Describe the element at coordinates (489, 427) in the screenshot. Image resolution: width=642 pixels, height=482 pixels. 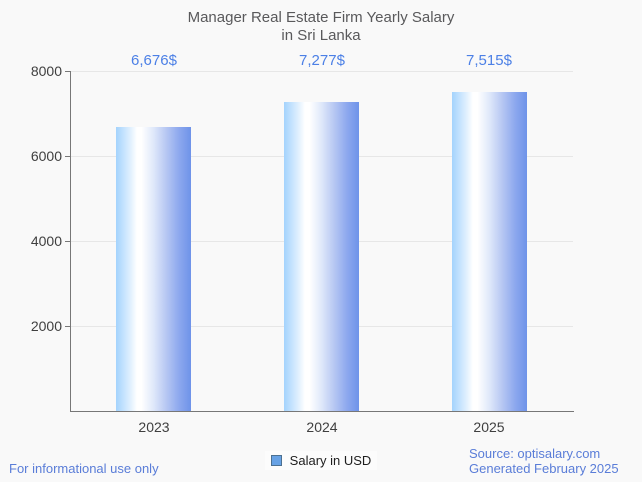
I see `xtick-label-2025: 2025` at that location.